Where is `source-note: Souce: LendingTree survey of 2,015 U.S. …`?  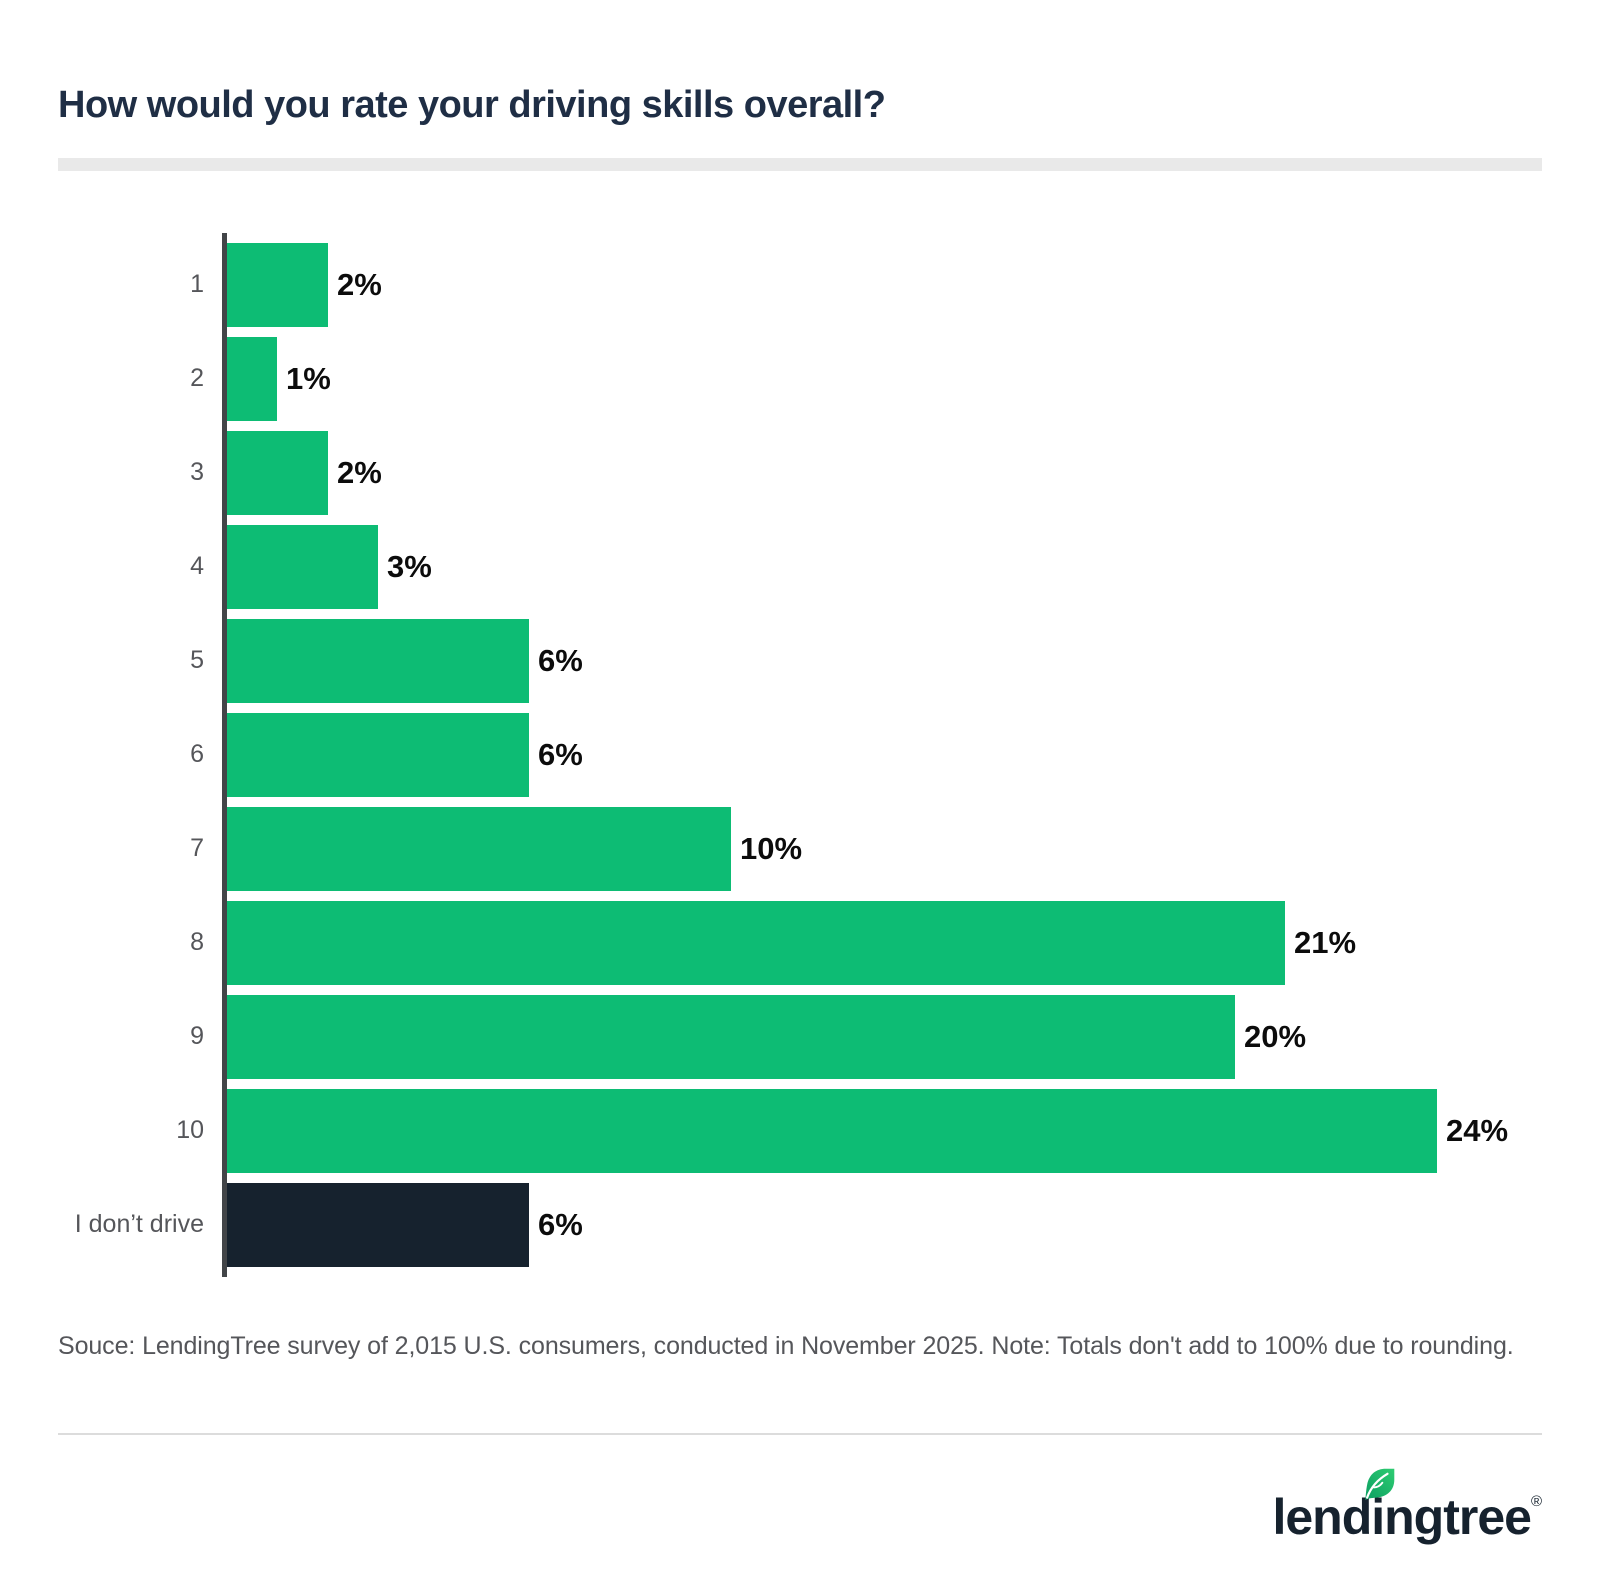
source-note: Souce: LendingTree survey of 2,015 U.S. … is located at coordinates (786, 1346).